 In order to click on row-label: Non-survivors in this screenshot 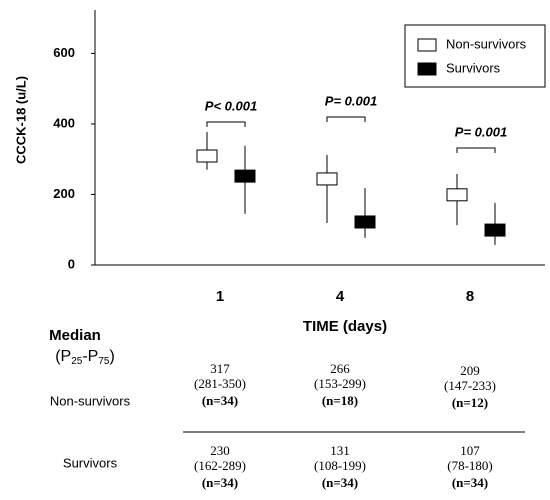, I will do `click(90, 400)`.